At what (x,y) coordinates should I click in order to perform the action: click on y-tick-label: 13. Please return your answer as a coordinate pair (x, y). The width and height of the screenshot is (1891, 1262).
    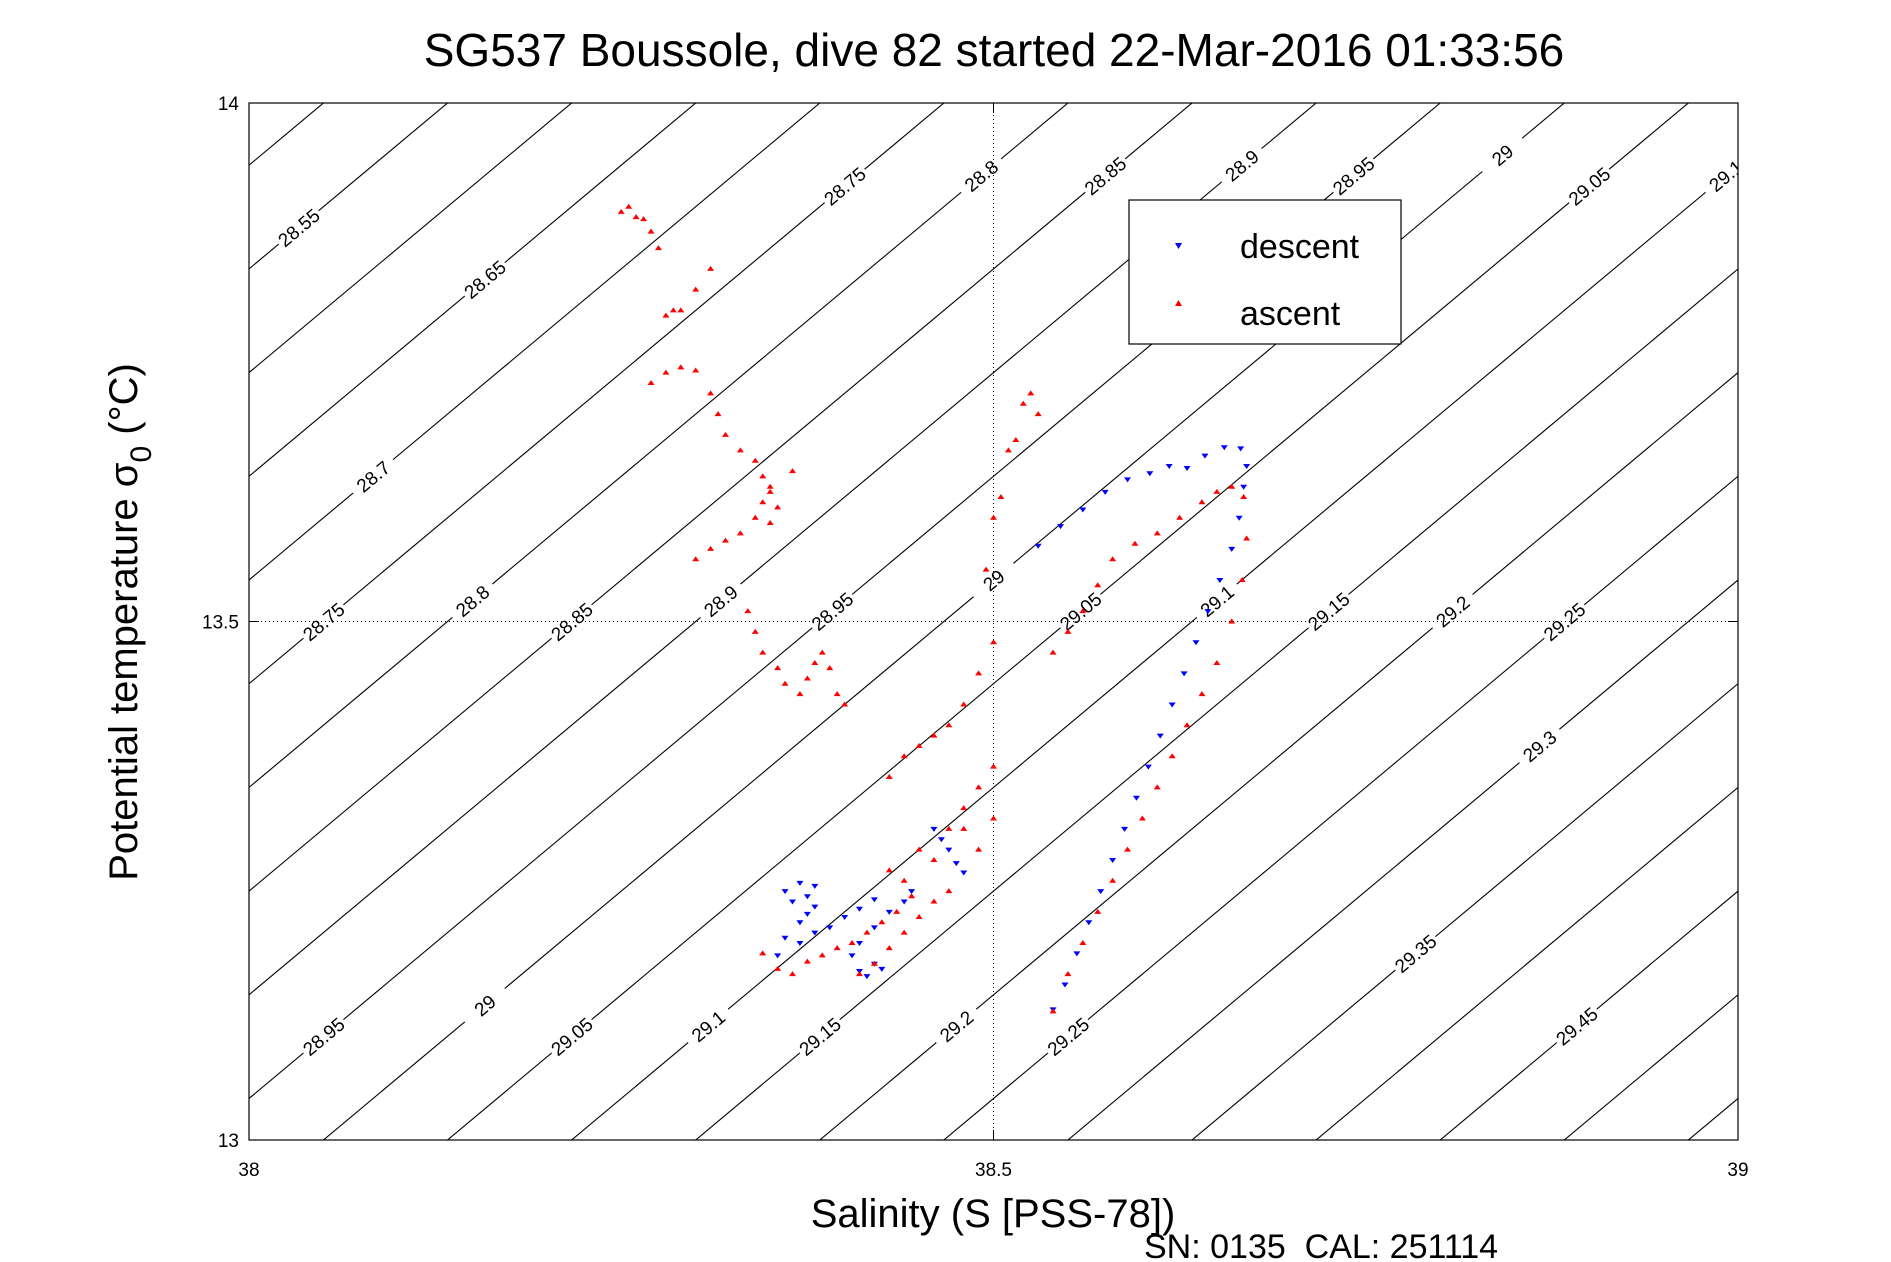
    Looking at the image, I should click on (228, 1141).